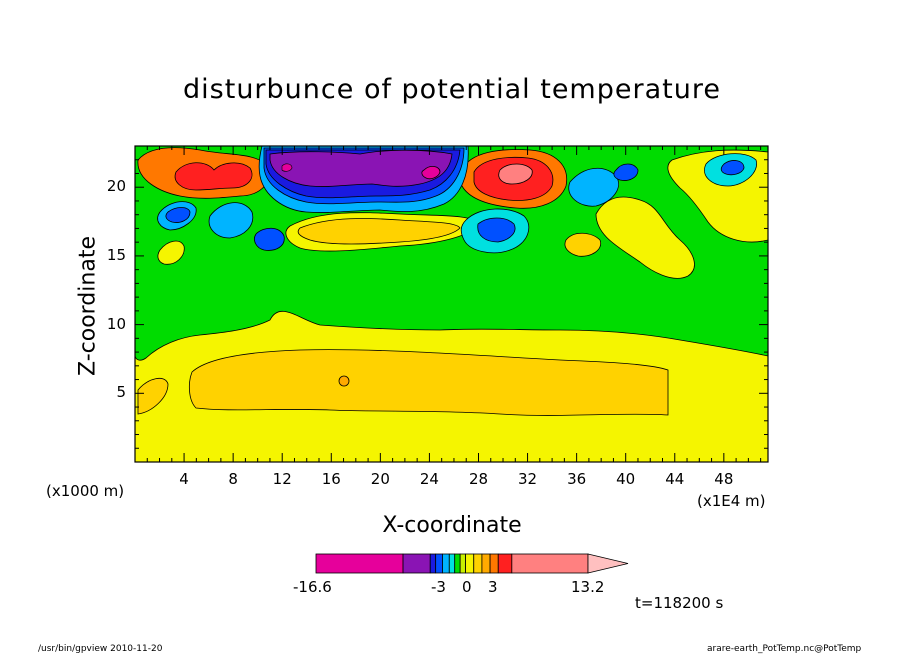  What do you see at coordinates (116, 323) in the screenshot?
I see `y-tick-label: 10` at bounding box center [116, 323].